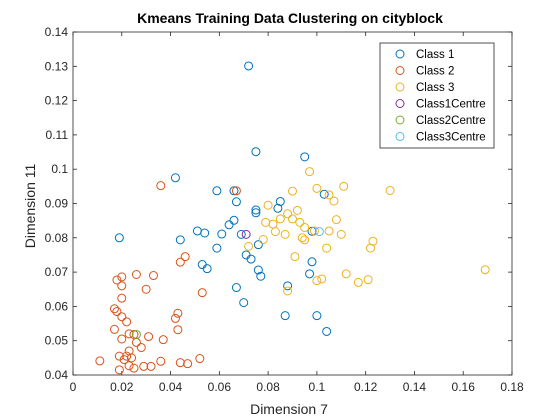 Image resolution: width=560 pixels, height=420 pixels. Describe the element at coordinates (122, 387) in the screenshot. I see `x-tick-label: 0.02` at that location.